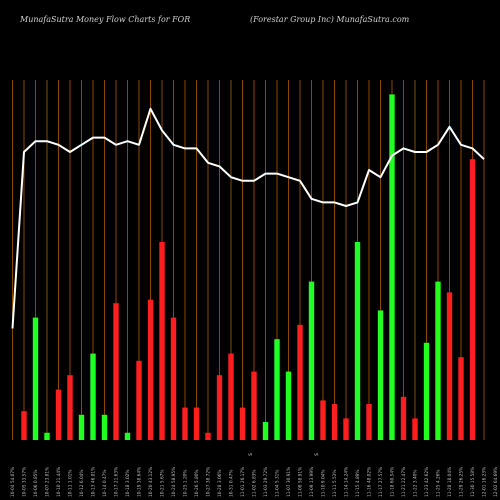 The height and width of the screenshot is (500, 500). What do you see at coordinates (13, 482) in the screenshot?
I see `x-tick-label: 10-04 54.07%` at bounding box center [13, 482].